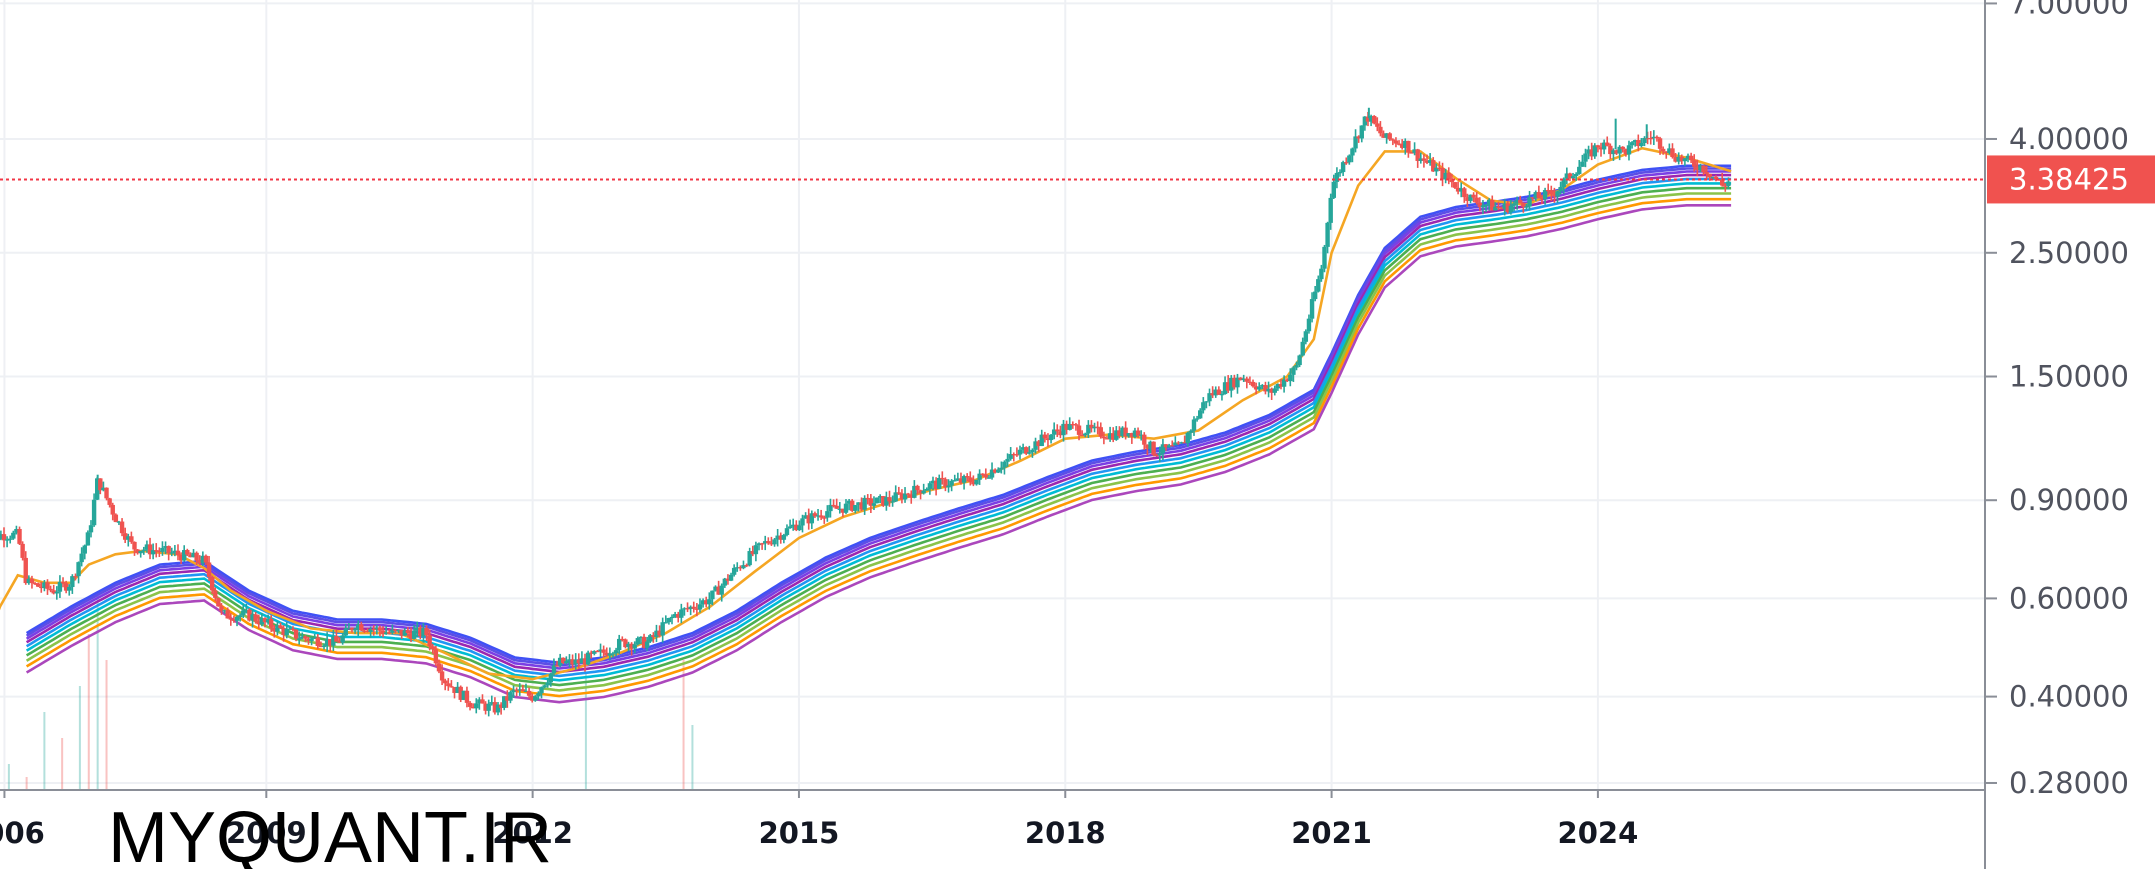  I want to click on y-tick-label-7: 0.28000, so click(2069, 783).